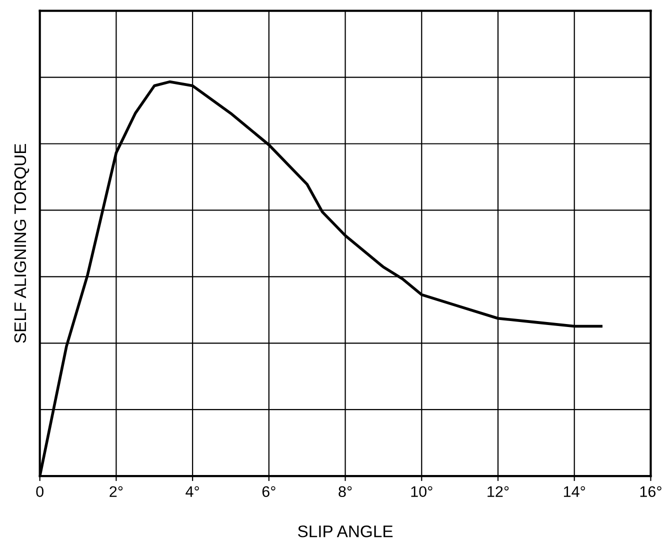  What do you see at coordinates (116, 491) in the screenshot?
I see `x-tick-label: 2°` at bounding box center [116, 491].